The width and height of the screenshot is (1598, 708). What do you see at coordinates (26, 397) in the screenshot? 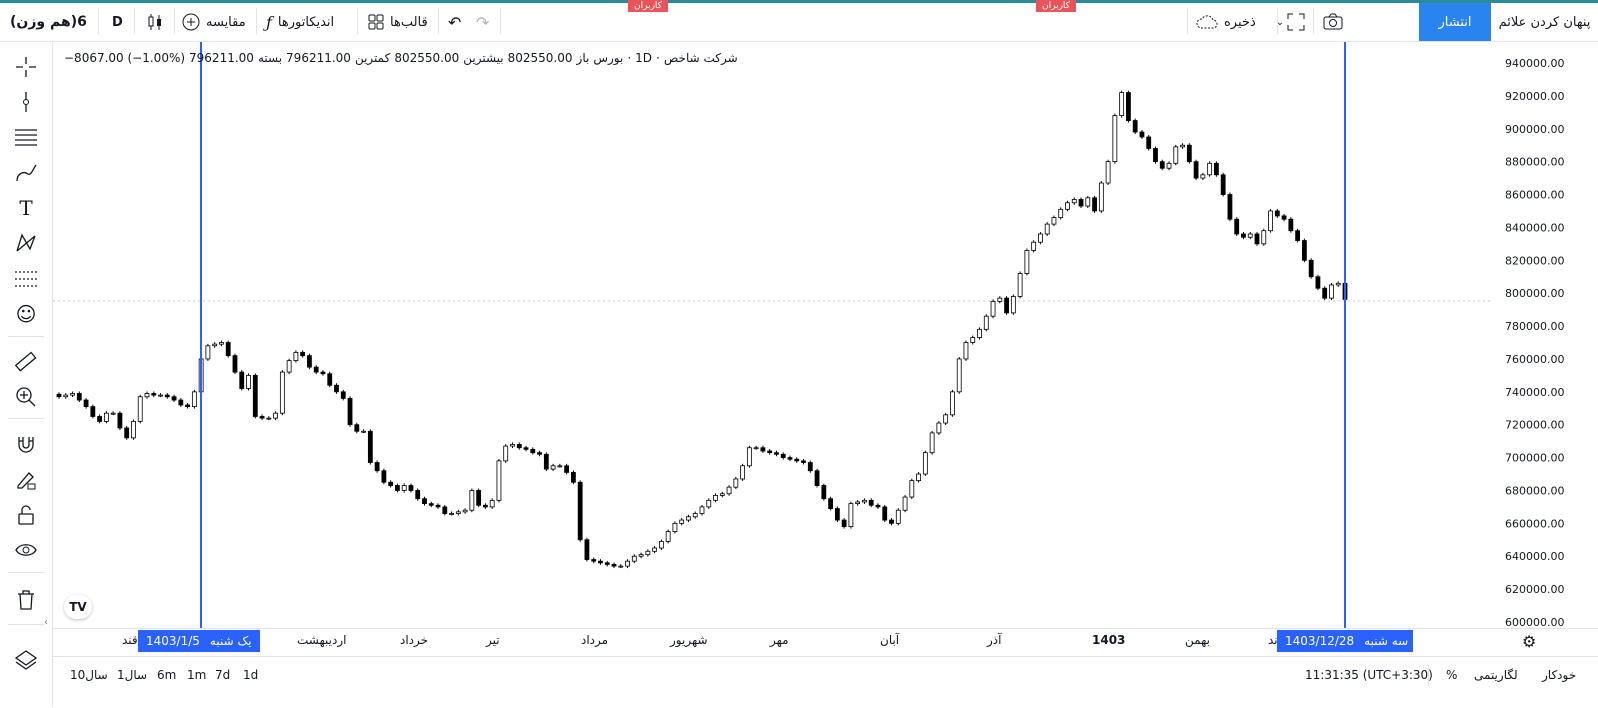
I see `zoom-in-icon` at bounding box center [26, 397].